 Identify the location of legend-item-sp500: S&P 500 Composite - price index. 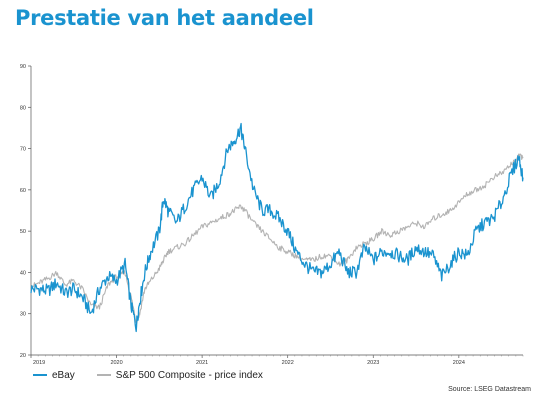
(179, 375).